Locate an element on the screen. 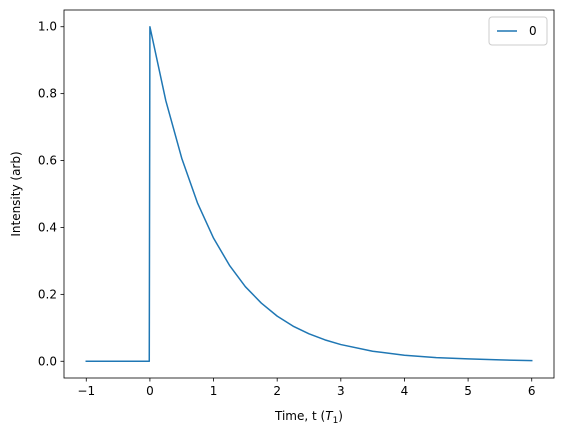 The width and height of the screenshot is (567, 436). y-tick-label: 0.0 is located at coordinates (47, 361).